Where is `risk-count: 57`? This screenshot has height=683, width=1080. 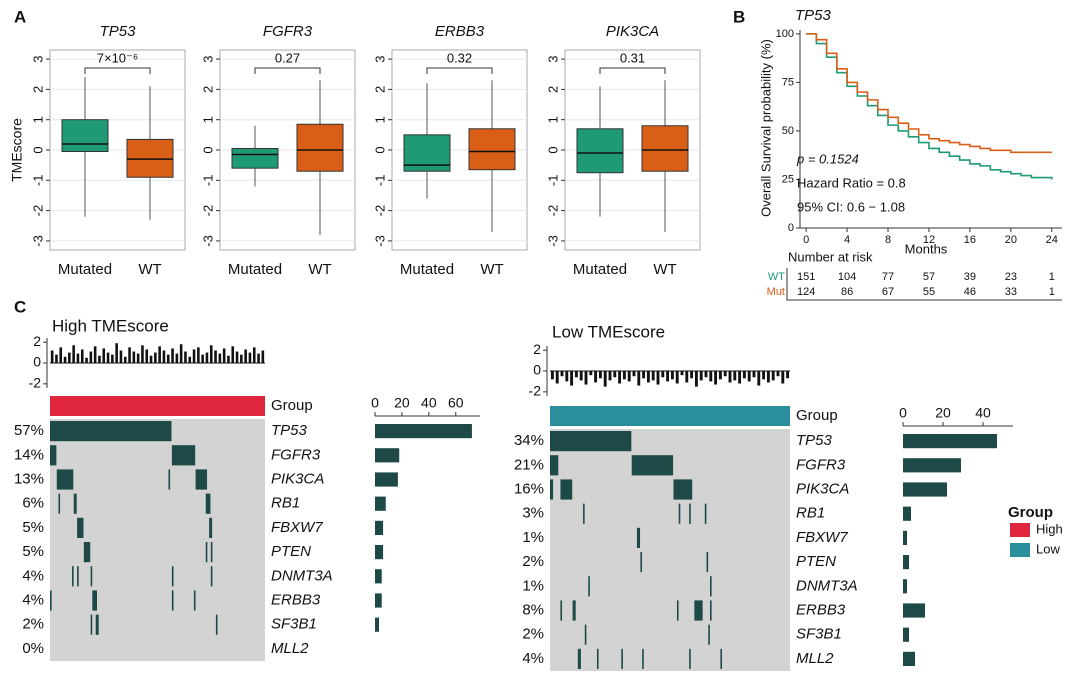
risk-count: 57 is located at coordinates (929, 277).